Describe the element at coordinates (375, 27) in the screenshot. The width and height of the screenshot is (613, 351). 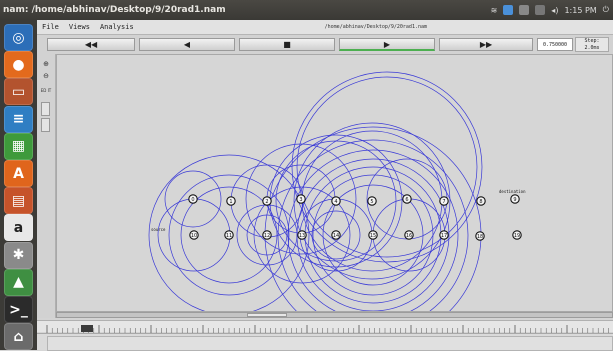
I see `trace-file-path: /home/abhinav/Desktop/9/20rad1.nam` at that location.